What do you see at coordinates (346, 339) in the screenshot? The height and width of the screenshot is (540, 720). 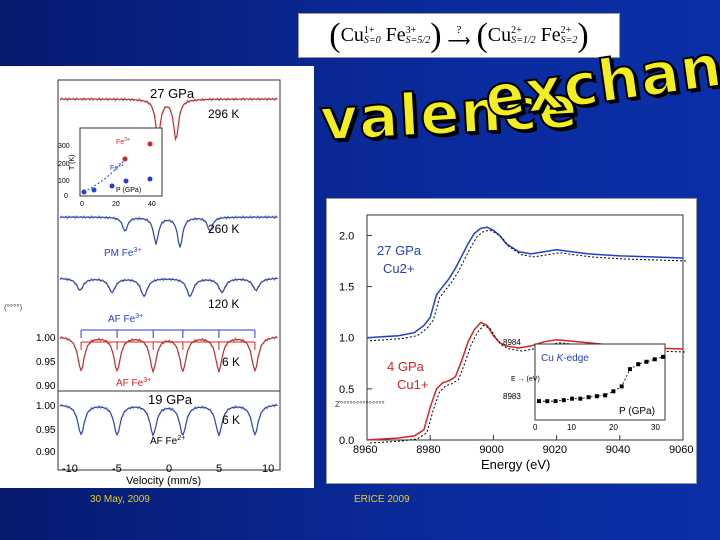 I see `xanes-ytick-label: 1.0` at bounding box center [346, 339].